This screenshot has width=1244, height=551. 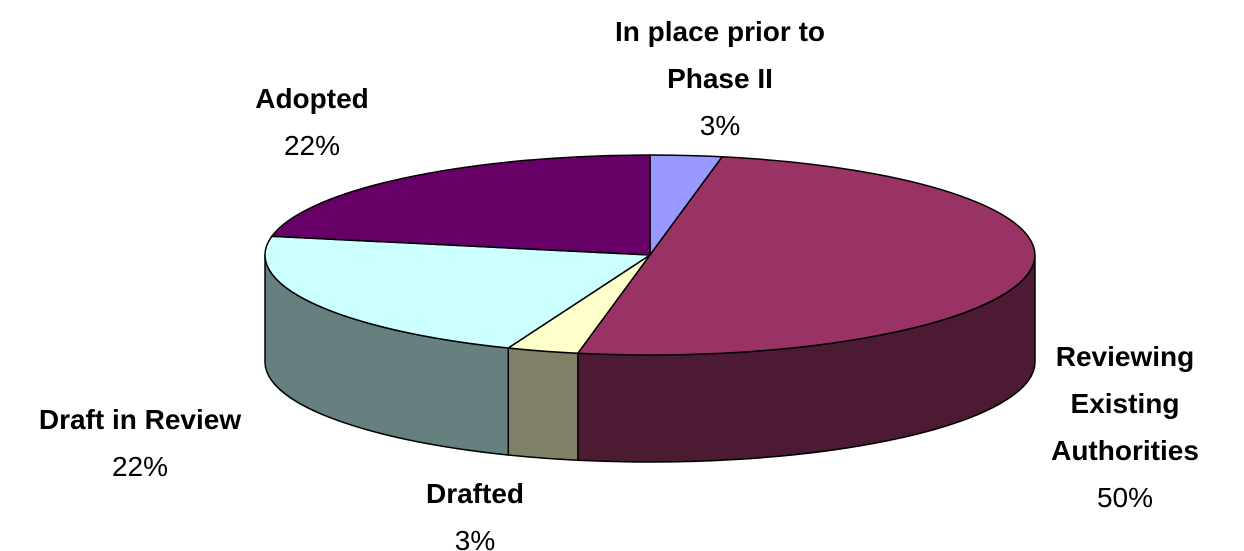 What do you see at coordinates (140, 419) in the screenshot?
I see `category-label: Draft in Review` at bounding box center [140, 419].